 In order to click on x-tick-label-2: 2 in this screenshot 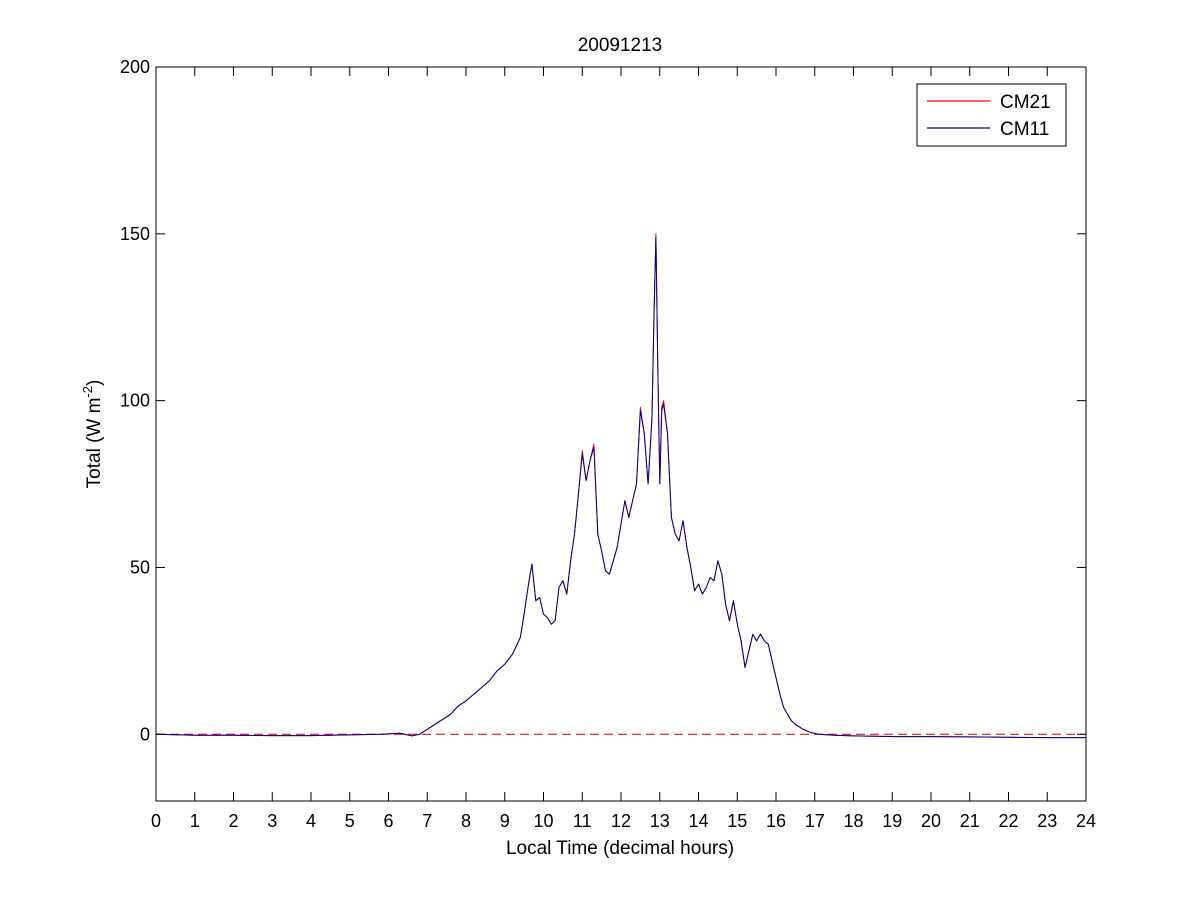, I will do `click(233, 821)`.